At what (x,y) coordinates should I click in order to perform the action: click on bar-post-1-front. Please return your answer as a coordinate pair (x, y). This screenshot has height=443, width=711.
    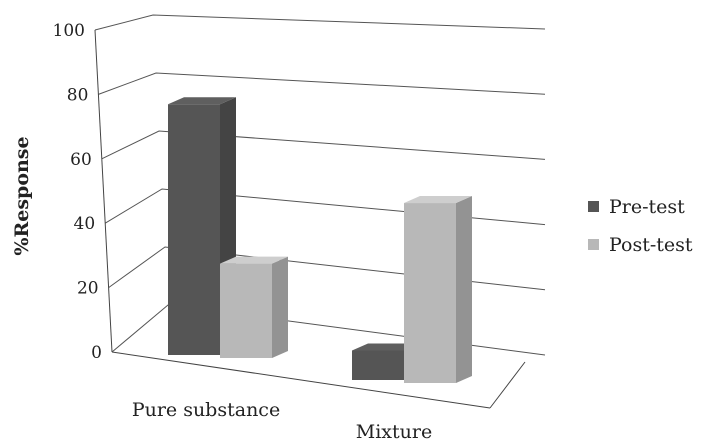
    Looking at the image, I should click on (430, 293).